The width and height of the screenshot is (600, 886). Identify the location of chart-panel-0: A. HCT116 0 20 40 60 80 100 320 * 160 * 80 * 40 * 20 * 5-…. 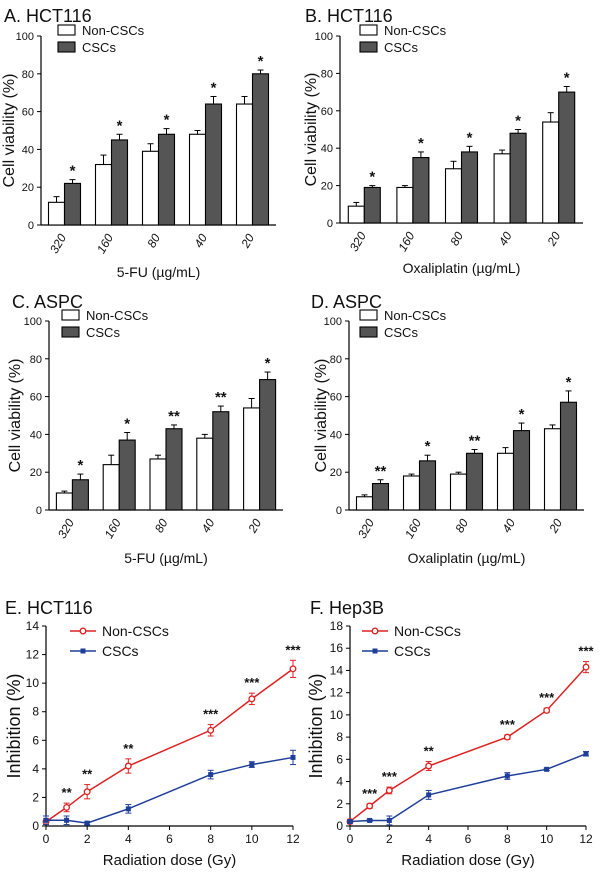
(138, 143).